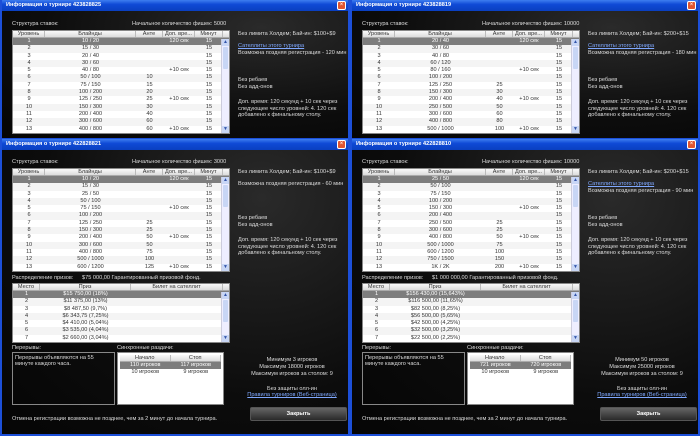  Describe the element at coordinates (121, 295) in the screenshot. I see `table-row: 1 $15 750,00 (18%)` at that location.